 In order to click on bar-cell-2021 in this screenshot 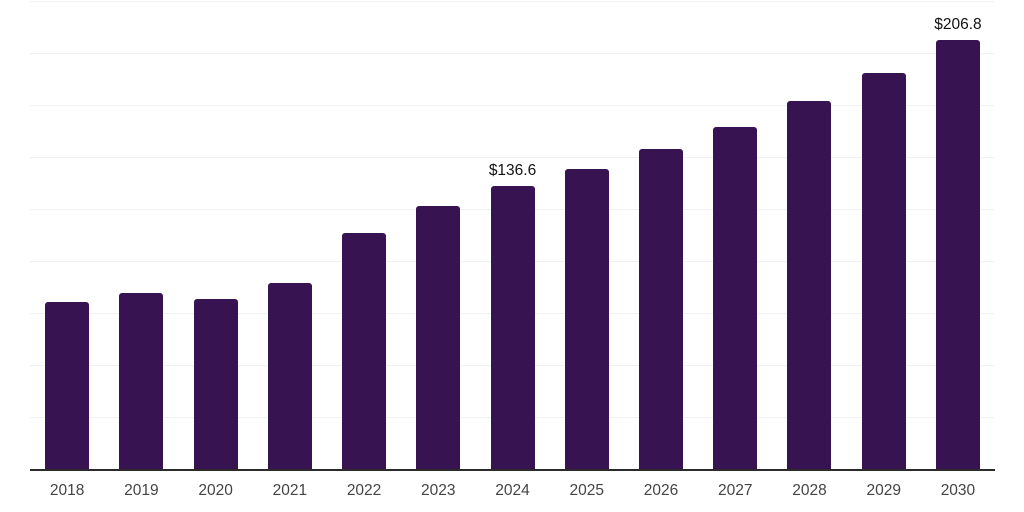, I will do `click(290, 236)`.